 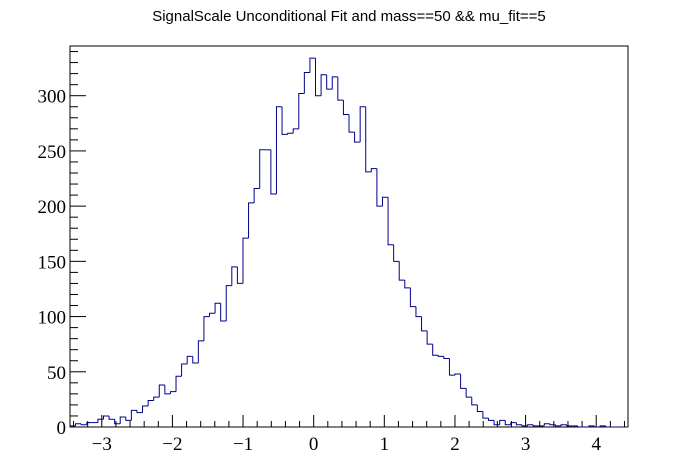 I want to click on y-tick-label: 250, so click(x=52, y=152).